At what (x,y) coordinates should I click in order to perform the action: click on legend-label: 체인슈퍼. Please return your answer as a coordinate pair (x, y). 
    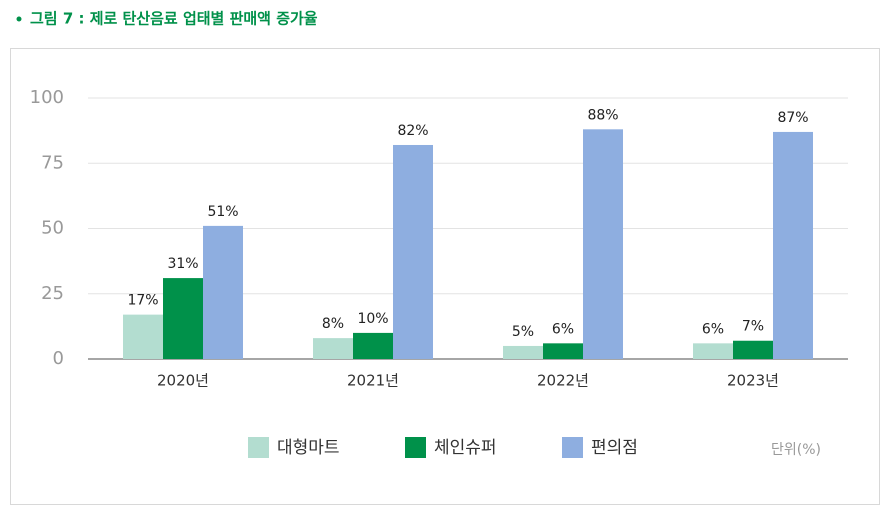
    Looking at the image, I should click on (465, 448).